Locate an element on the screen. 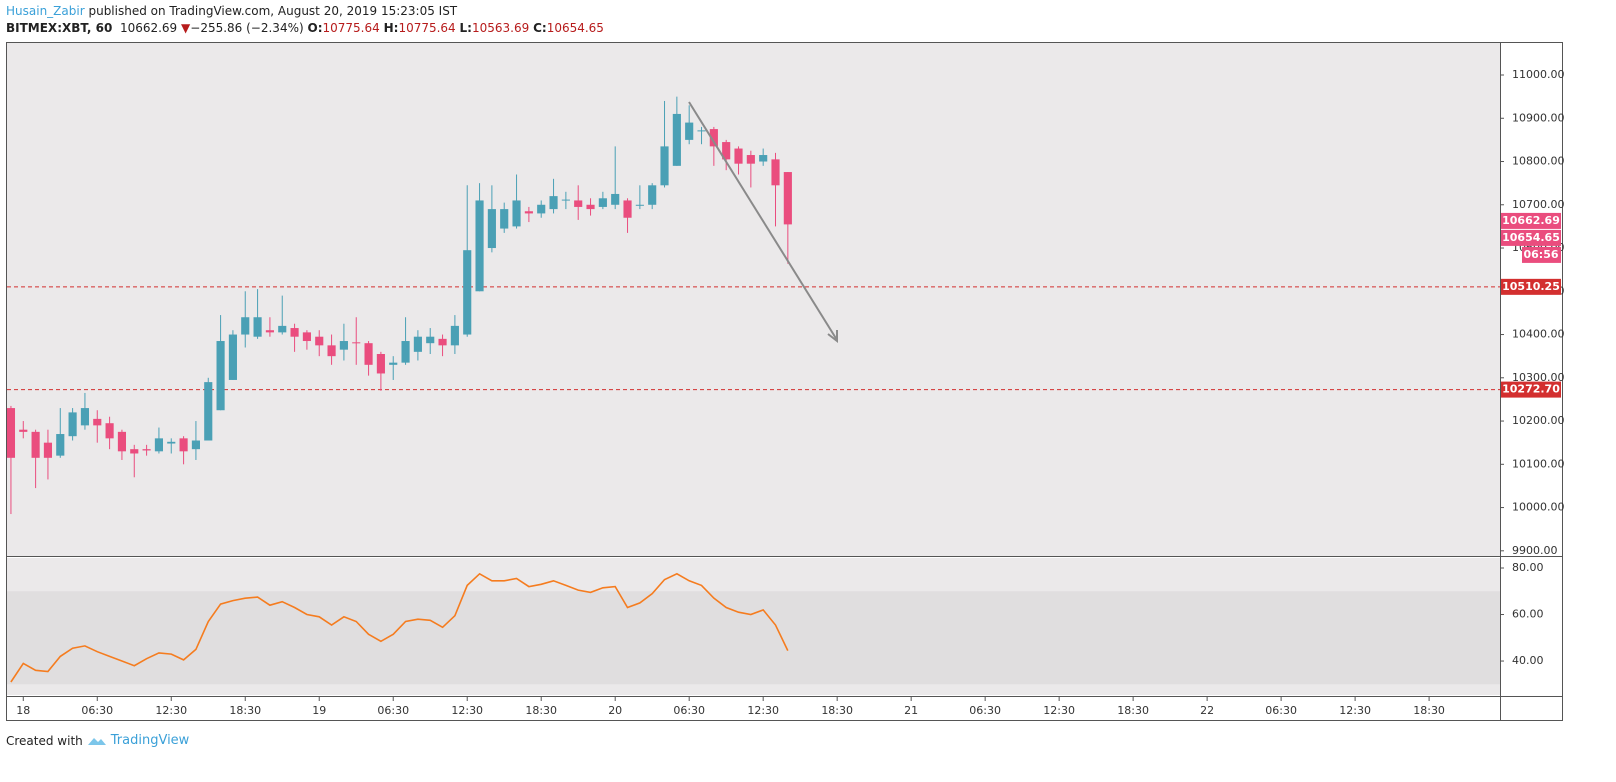 The image size is (1616, 782). countdown-label: 06:56 is located at coordinates (1540, 254).